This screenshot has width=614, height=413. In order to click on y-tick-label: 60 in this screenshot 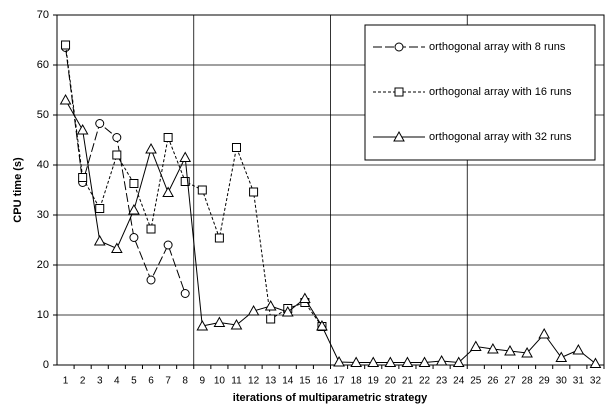, I will do `click(43, 65)`.